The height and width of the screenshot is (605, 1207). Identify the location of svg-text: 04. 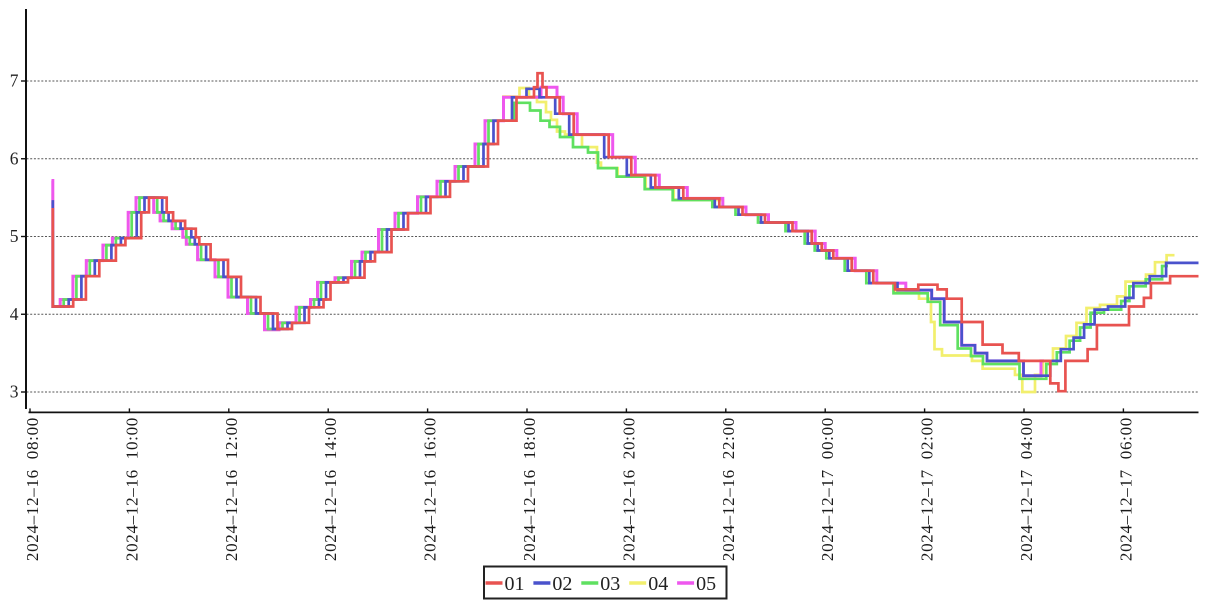
(658, 584).